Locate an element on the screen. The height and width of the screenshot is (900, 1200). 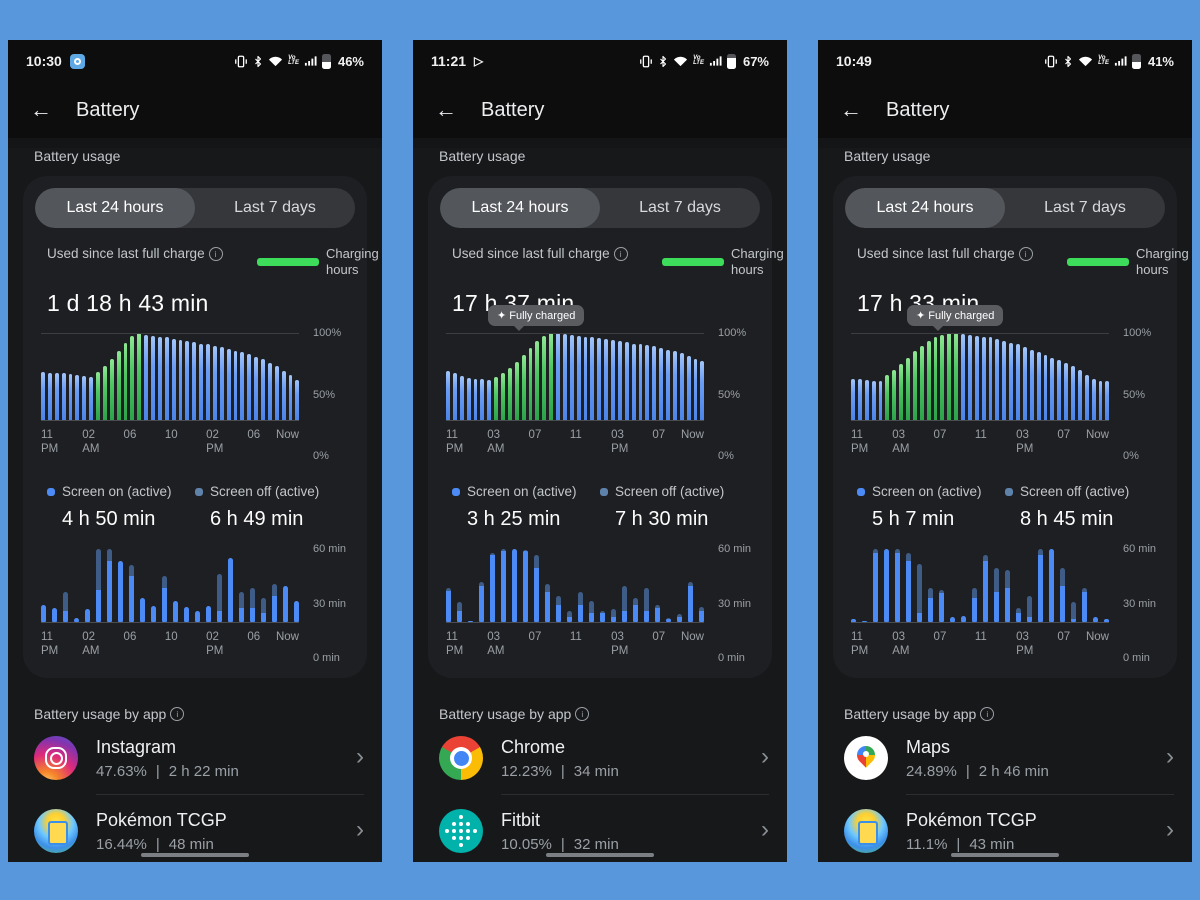
app-row-fitbit: Fitbit 10.05% | 32 min › is located at coordinates (600, 828).